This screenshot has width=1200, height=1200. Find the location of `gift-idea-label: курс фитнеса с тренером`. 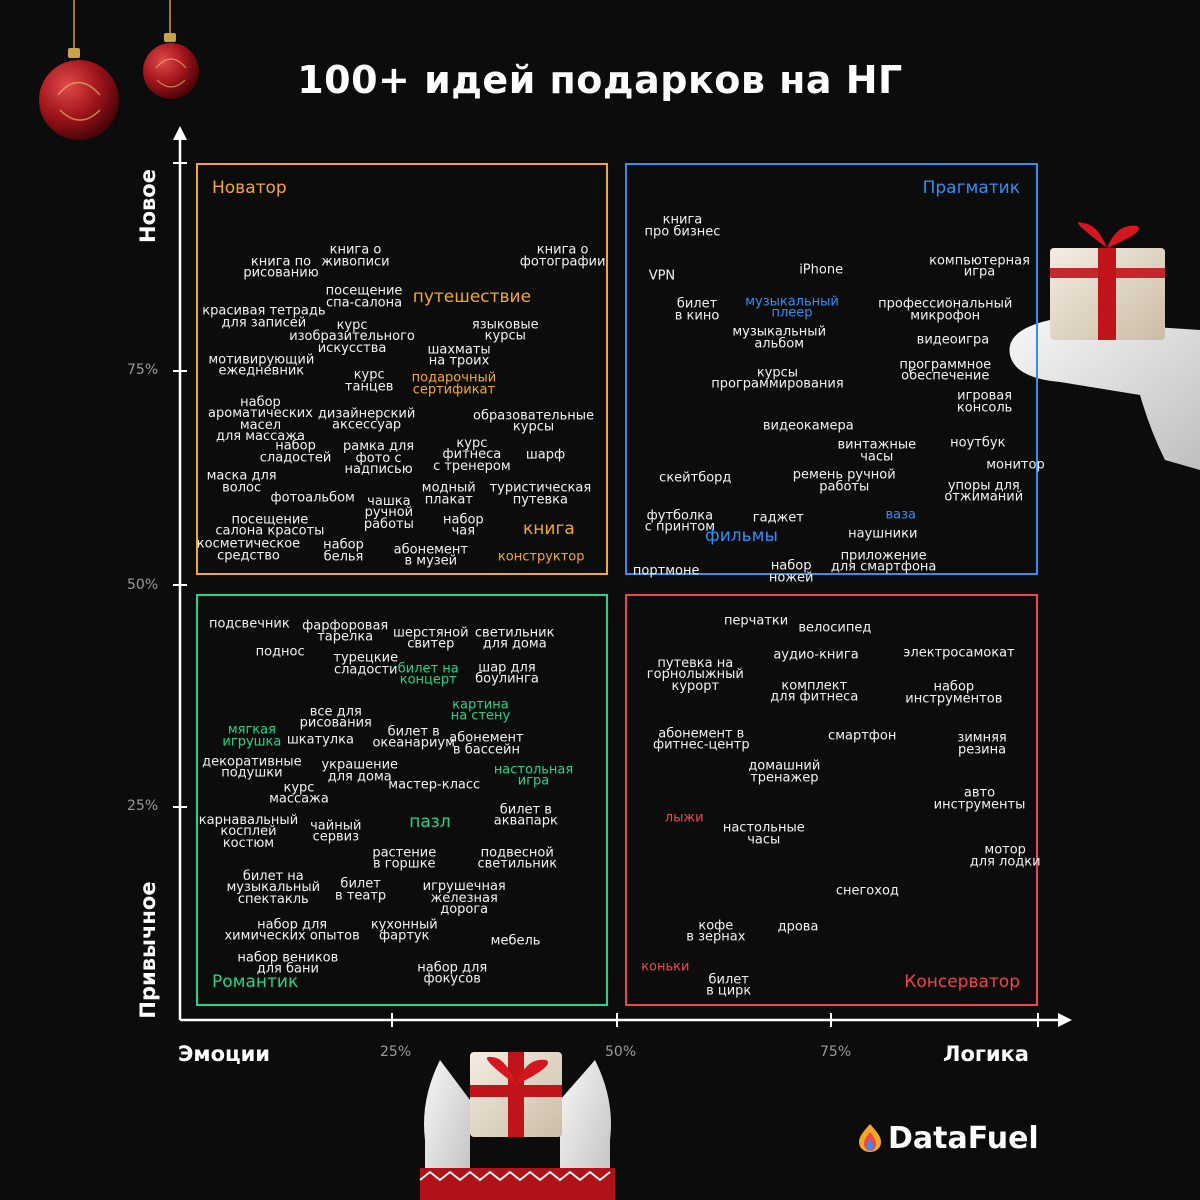

gift-idea-label: курс фитнеса с тренером is located at coordinates (472, 454).